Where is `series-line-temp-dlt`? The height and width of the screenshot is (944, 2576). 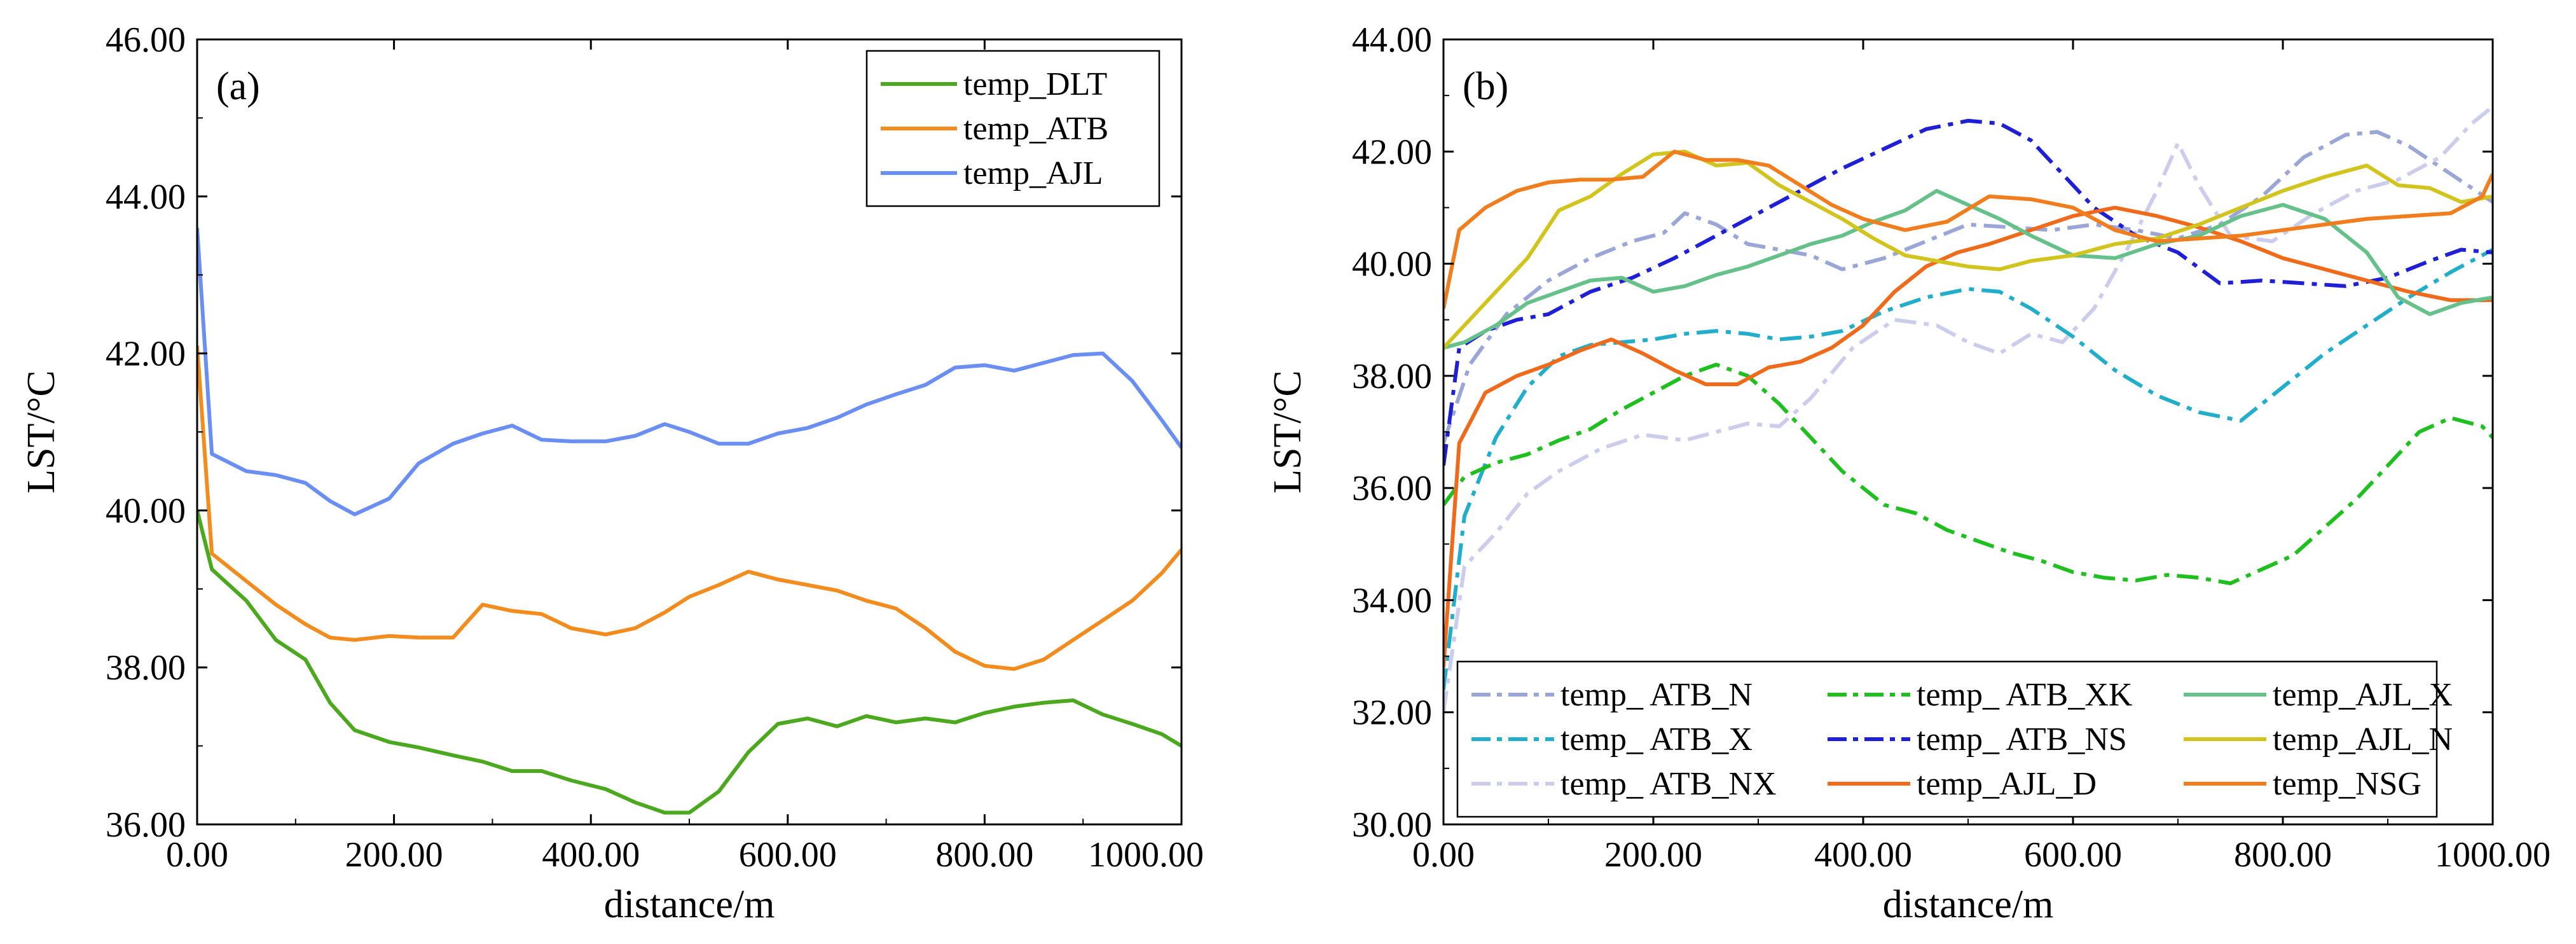 series-line-temp-dlt is located at coordinates (689, 662).